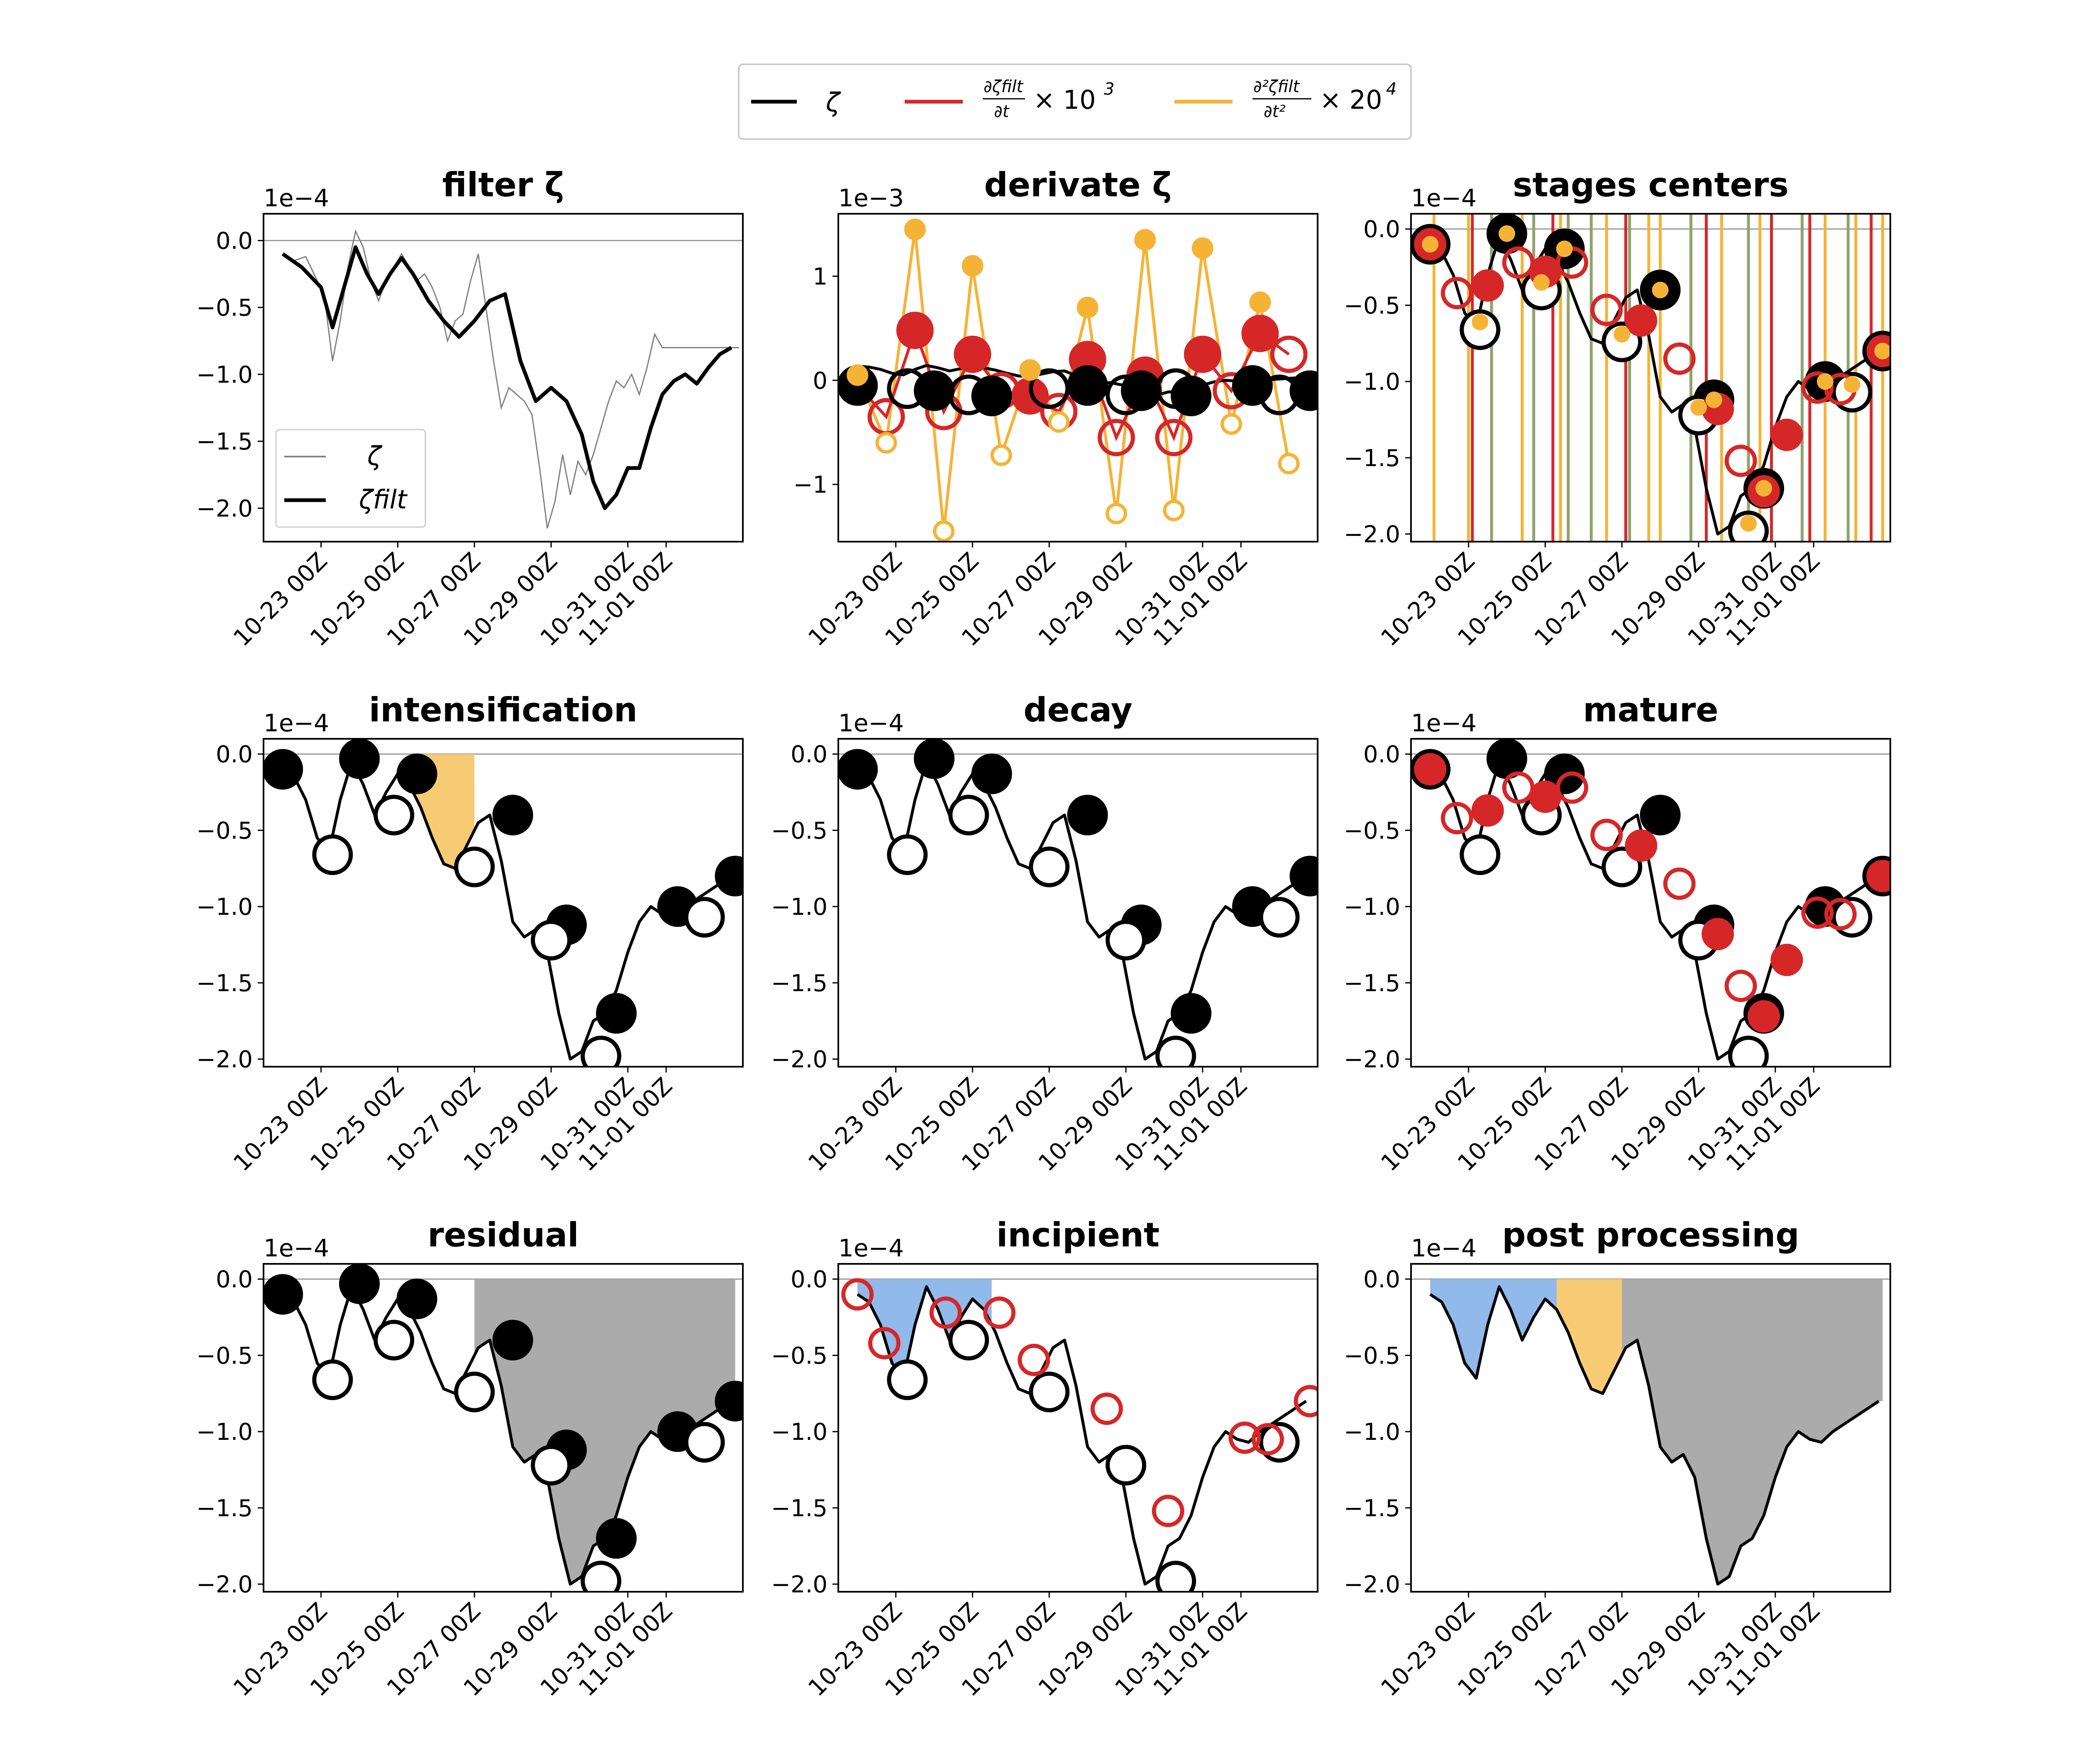  I want to click on legend-d2-num: ∂²ζfilt, so click(1276, 87).